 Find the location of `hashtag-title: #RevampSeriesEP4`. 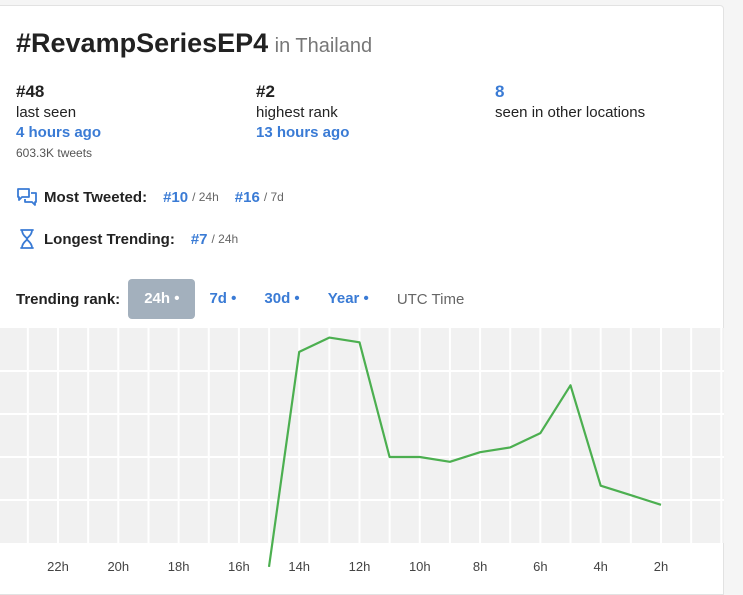

hashtag-title: #RevampSeriesEP4 is located at coordinates (142, 43).